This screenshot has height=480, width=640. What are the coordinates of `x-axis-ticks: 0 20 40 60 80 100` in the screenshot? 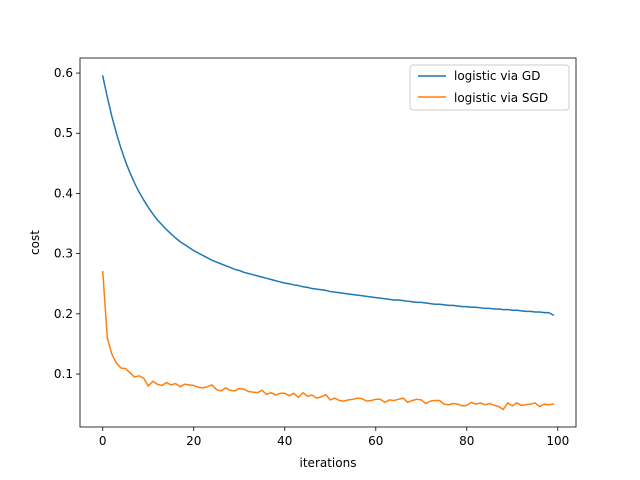 It's located at (334, 437).